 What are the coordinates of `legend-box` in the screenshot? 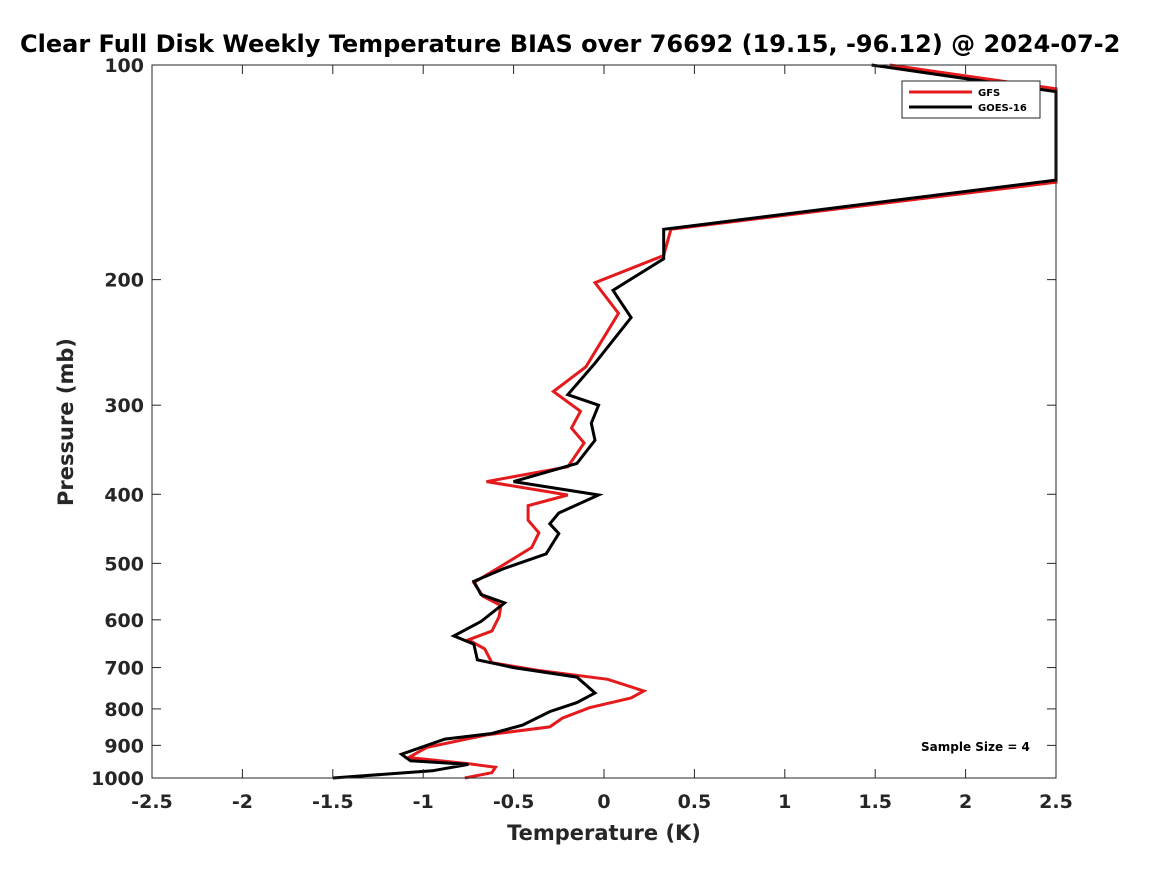 It's located at (971, 99).